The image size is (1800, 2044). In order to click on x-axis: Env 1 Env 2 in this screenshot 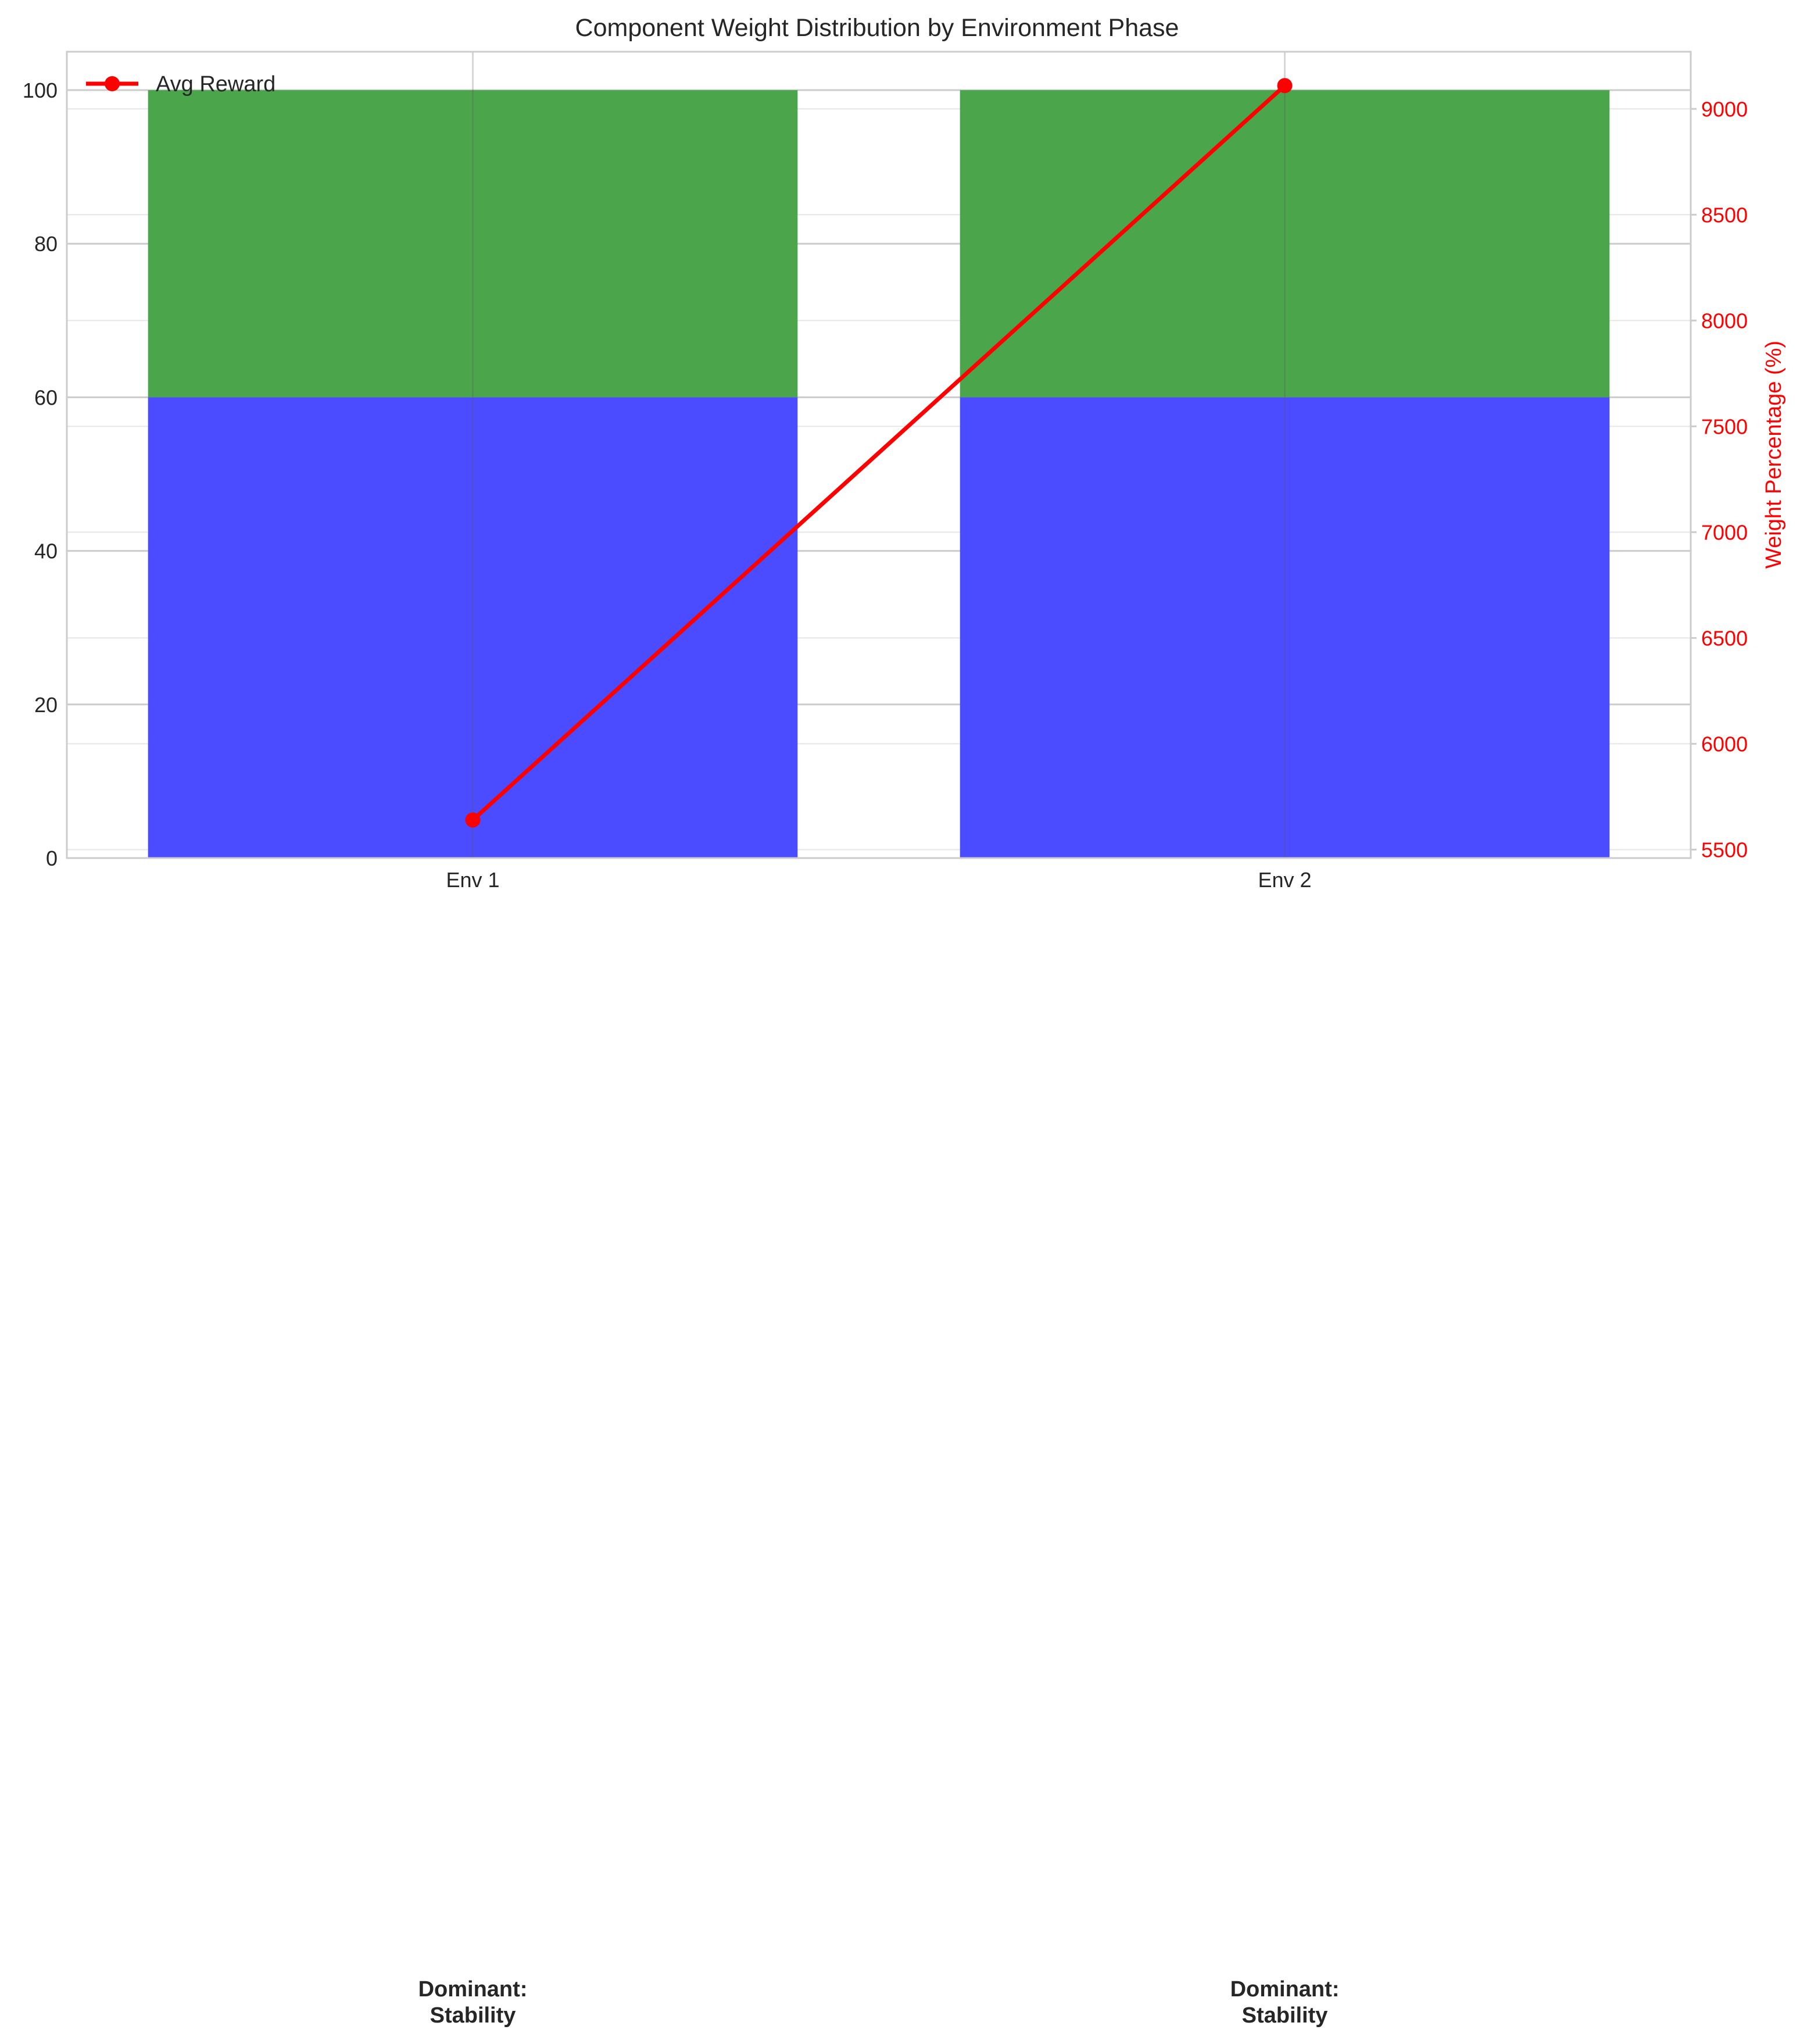, I will do `click(878, 880)`.